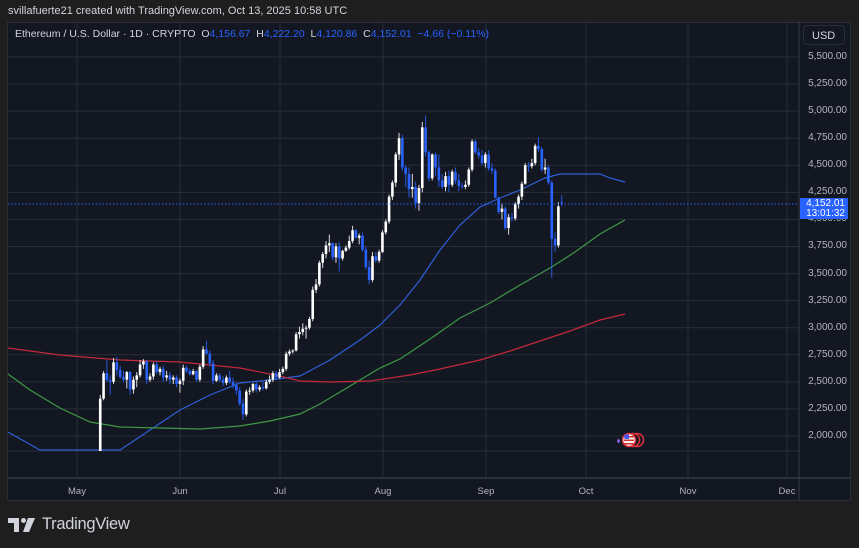 This screenshot has width=859, height=548. I want to click on time-tick: Jul, so click(280, 491).